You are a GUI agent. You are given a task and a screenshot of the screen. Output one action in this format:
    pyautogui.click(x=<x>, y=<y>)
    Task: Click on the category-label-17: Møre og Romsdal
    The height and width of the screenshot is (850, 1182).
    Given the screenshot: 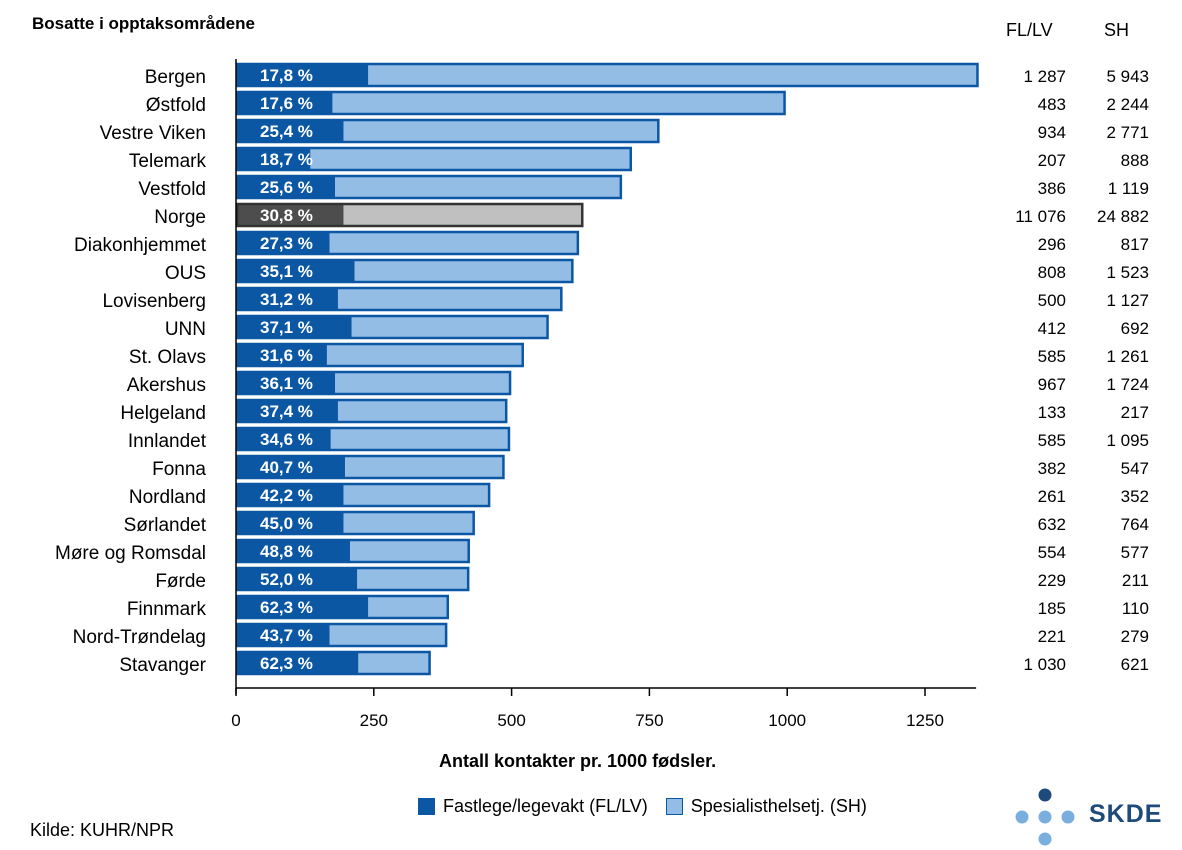 What is the action you would take?
    pyautogui.click(x=130, y=553)
    